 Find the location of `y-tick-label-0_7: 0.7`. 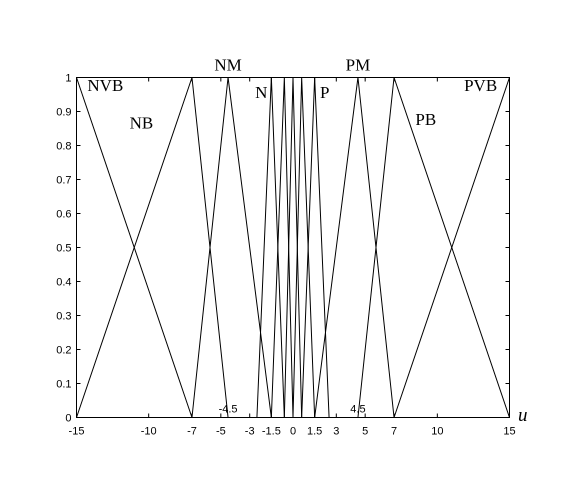

y-tick-label-0_7: 0.7 is located at coordinates (63, 181).